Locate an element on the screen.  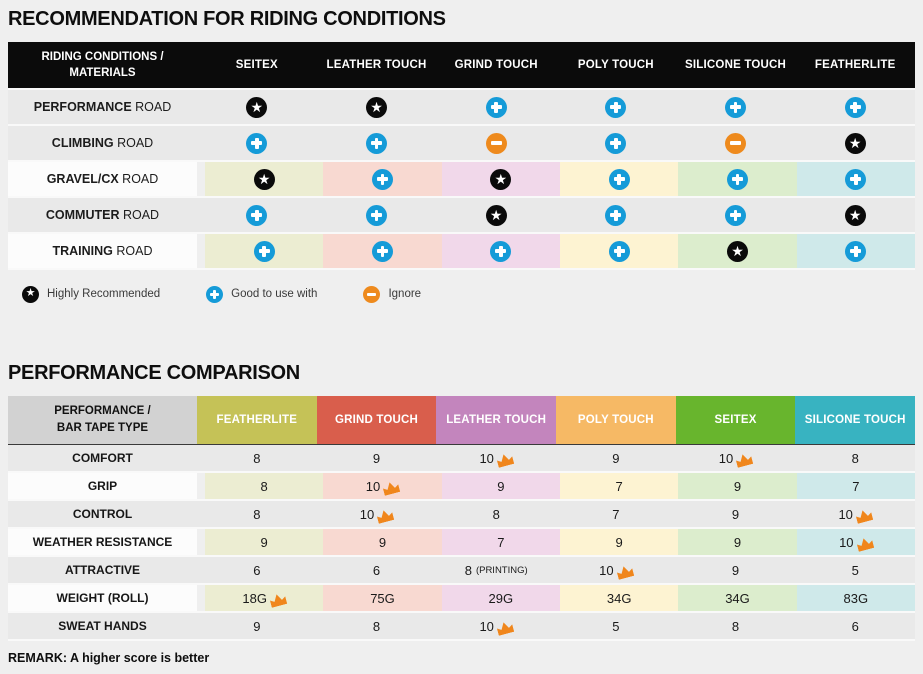
legend-label: Highly Recommended is located at coordinates (104, 294).